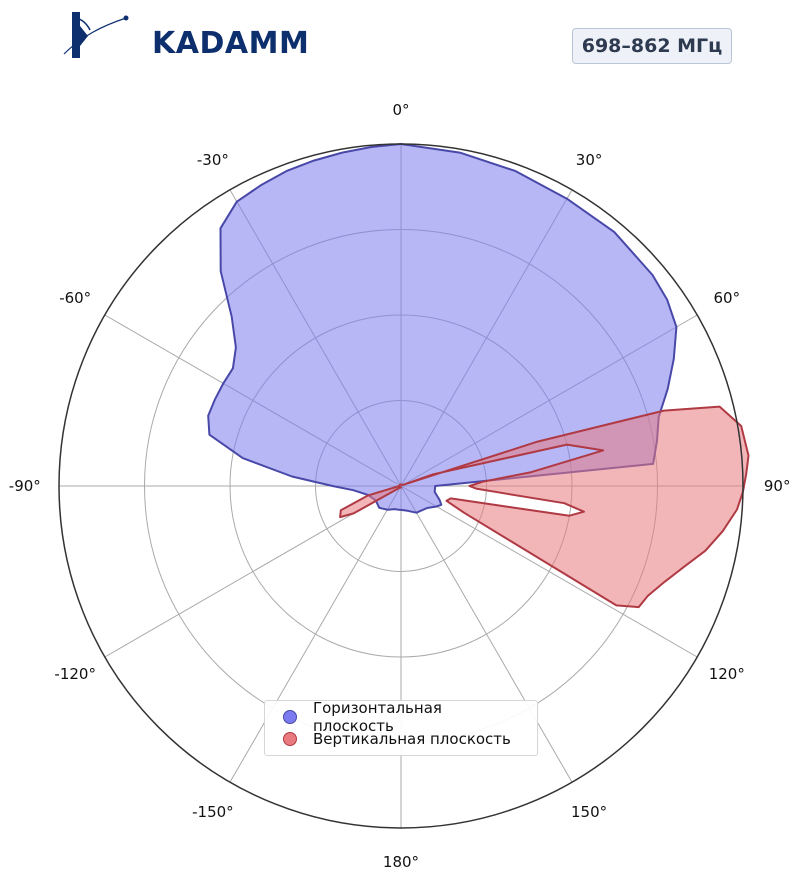 The width and height of the screenshot is (800, 878). Describe the element at coordinates (290, 739) in the screenshot. I see `legend-swatch-vertical` at that location.